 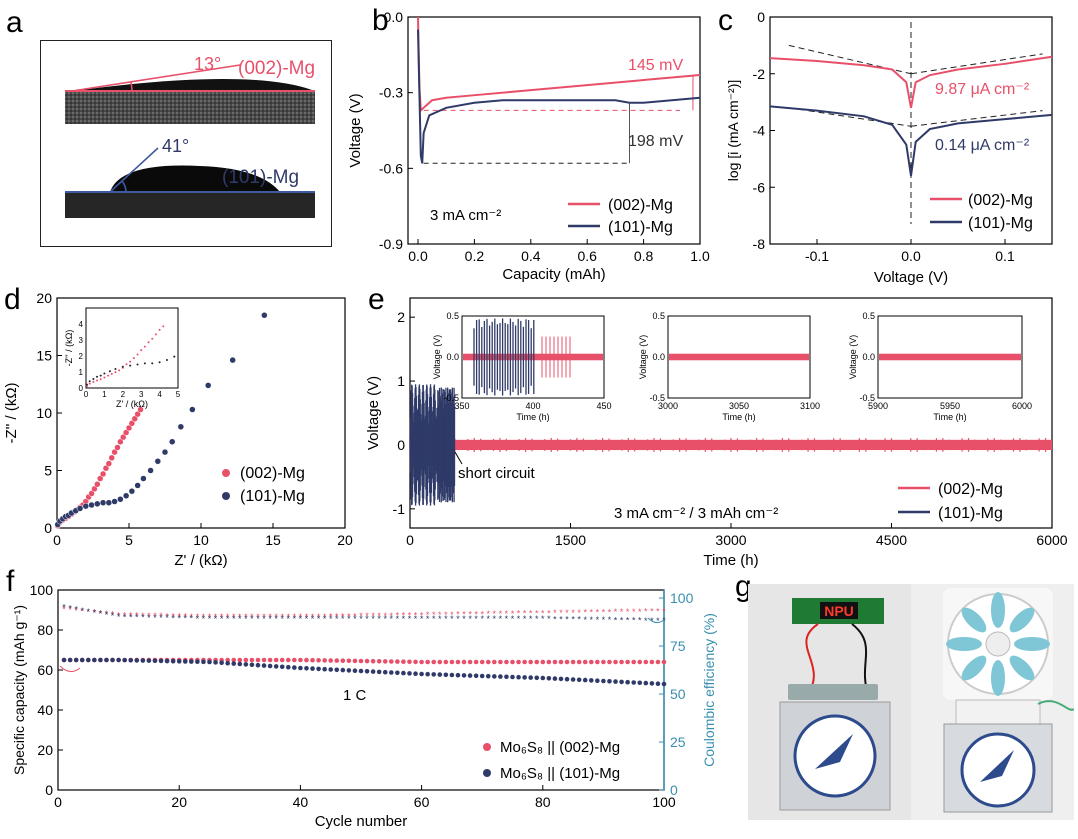 What do you see at coordinates (976, 118) in the screenshot?
I see `c-tafel-101-right` at bounding box center [976, 118].